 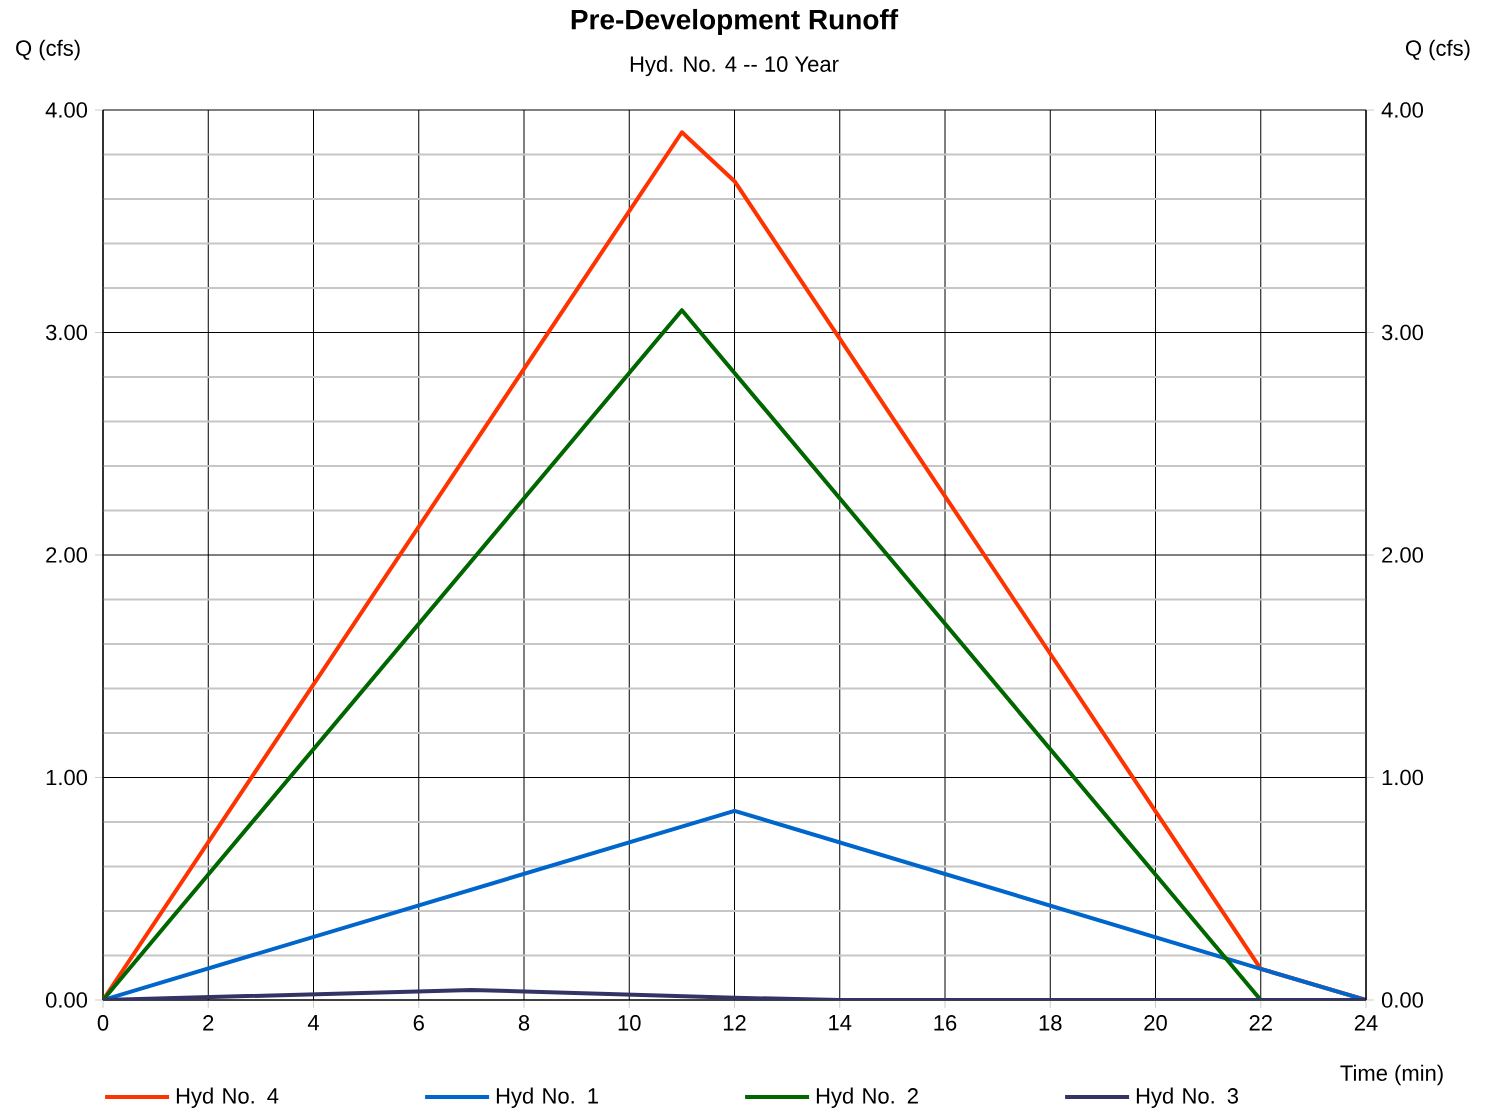 What do you see at coordinates (734, 1023) in the screenshot?
I see `x-tick-label: 12` at bounding box center [734, 1023].